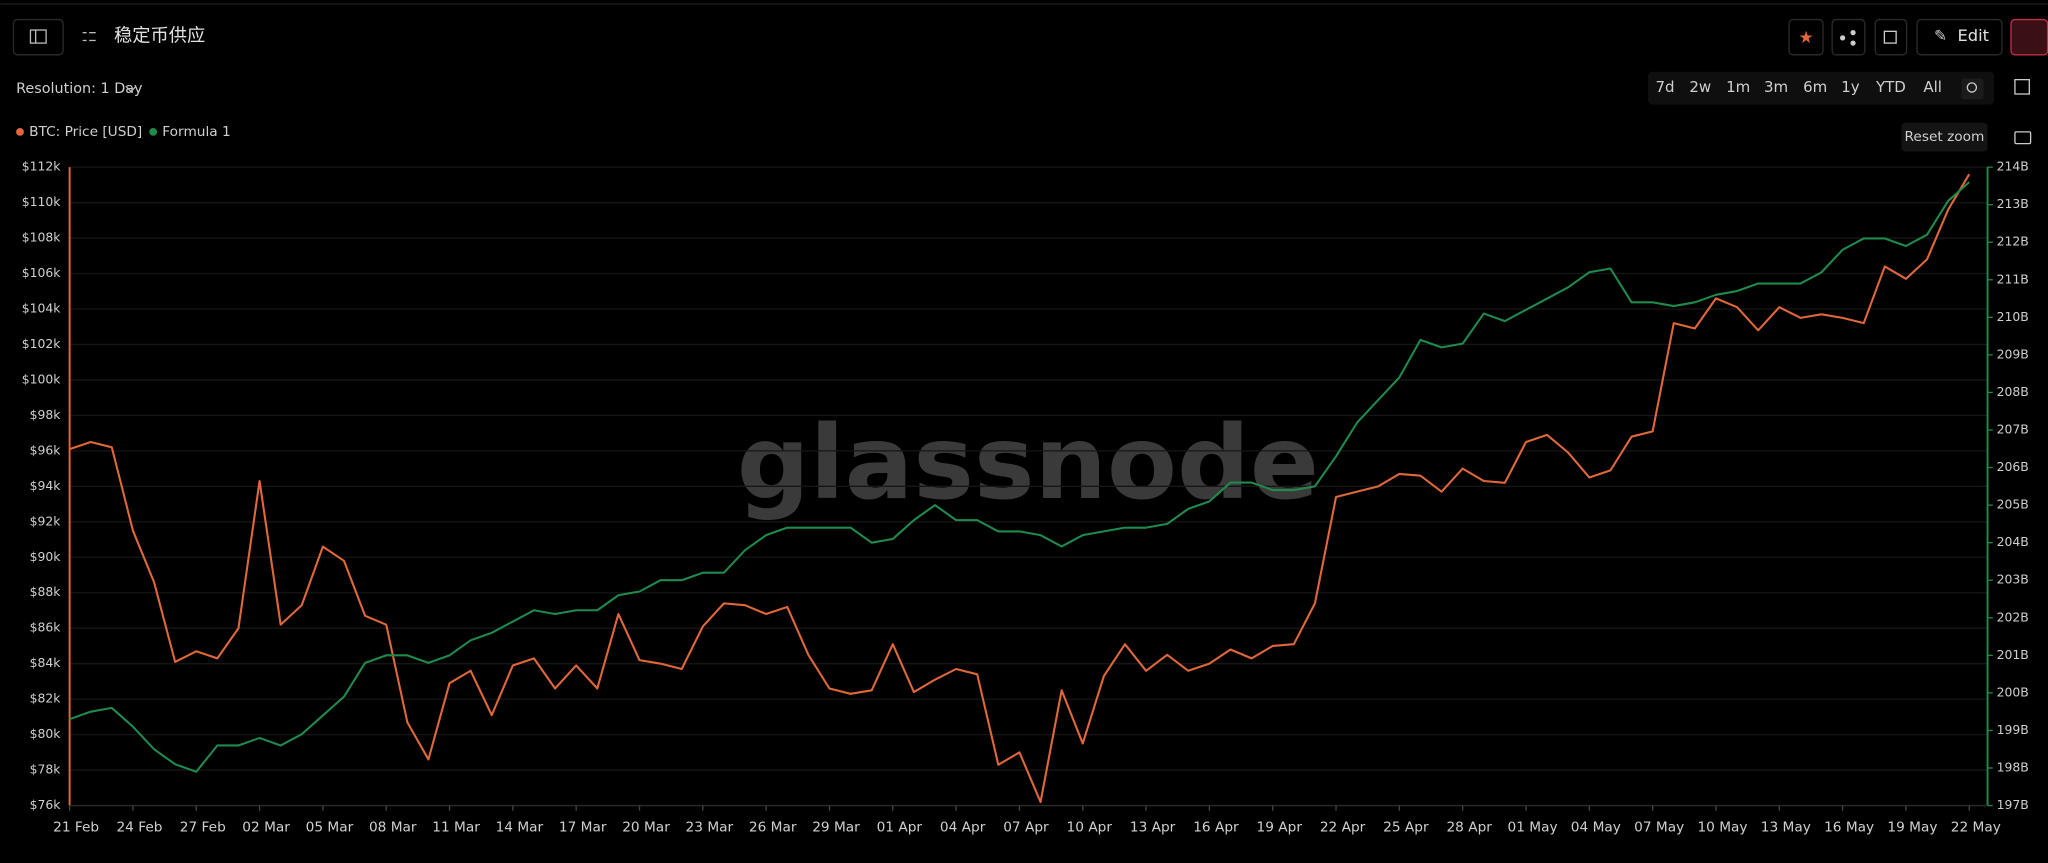 Image resolution: width=2048 pixels, height=863 pixels. What do you see at coordinates (1940, 35) in the screenshot?
I see `pencil-icon: ✎` at bounding box center [1940, 35].